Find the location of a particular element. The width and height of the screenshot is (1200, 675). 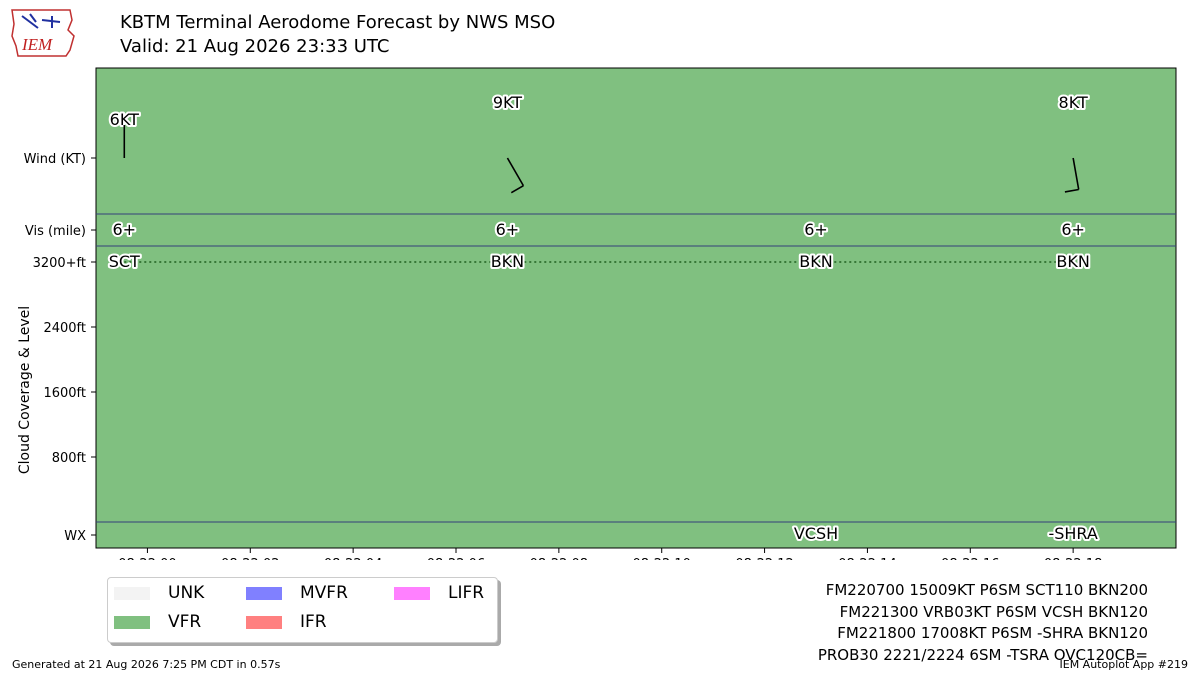

x-tick-label: 08-22 02 is located at coordinates (250, 558).